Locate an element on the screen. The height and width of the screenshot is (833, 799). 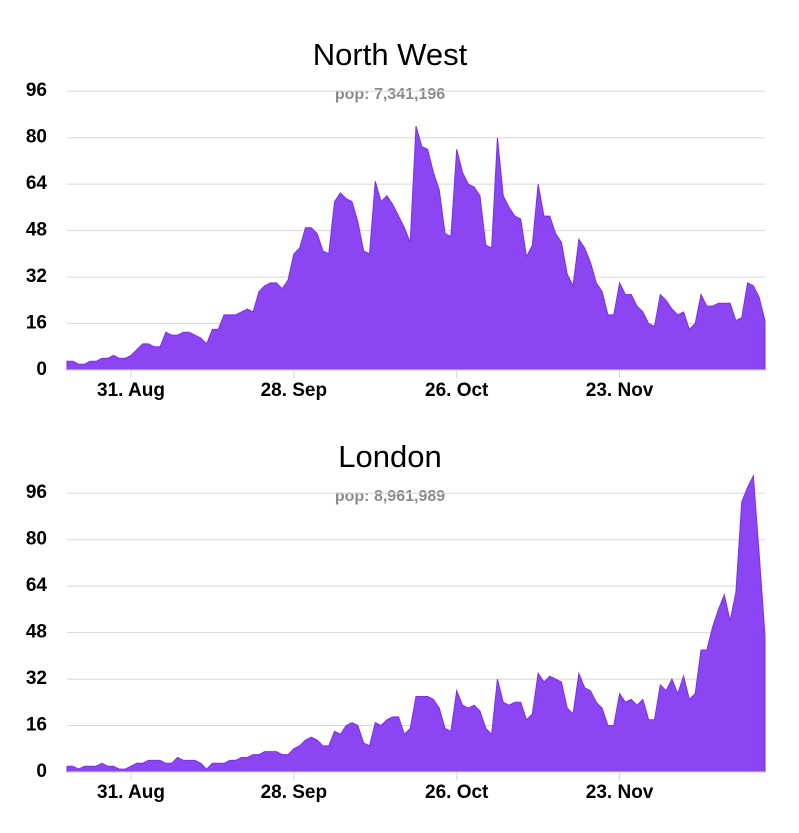
chart-title: London is located at coordinates (389, 456).